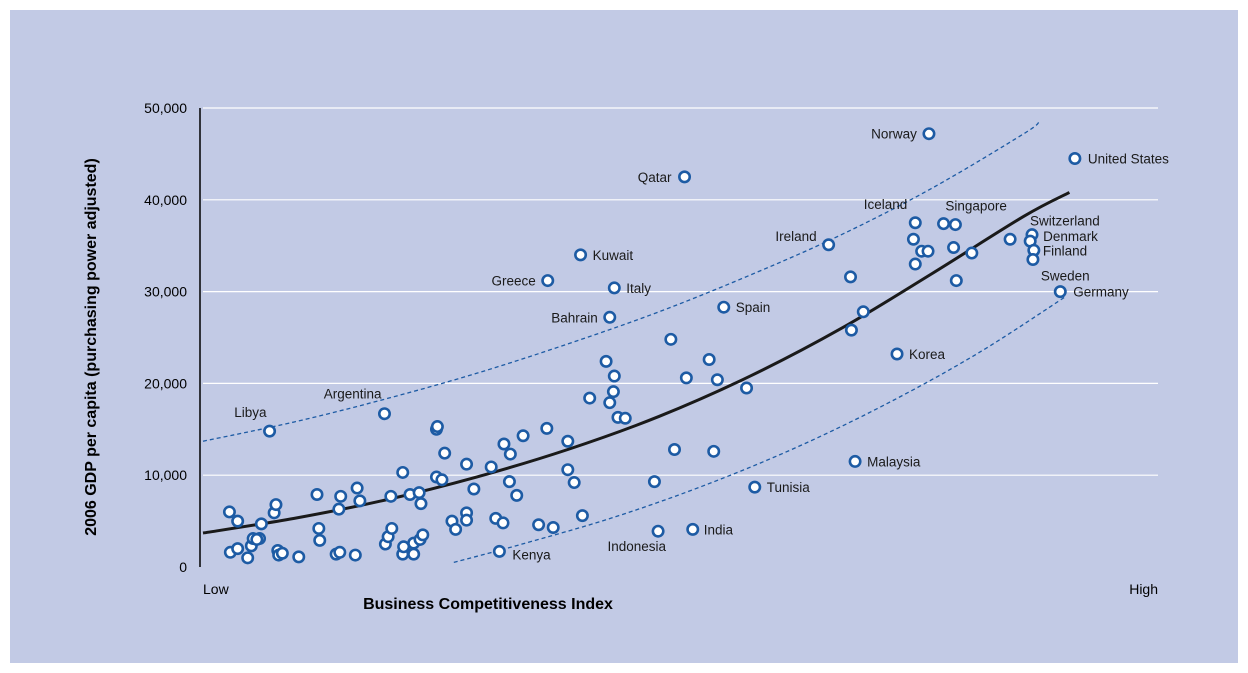  What do you see at coordinates (613, 255) in the screenshot?
I see `point-label: Kuwait` at bounding box center [613, 255].